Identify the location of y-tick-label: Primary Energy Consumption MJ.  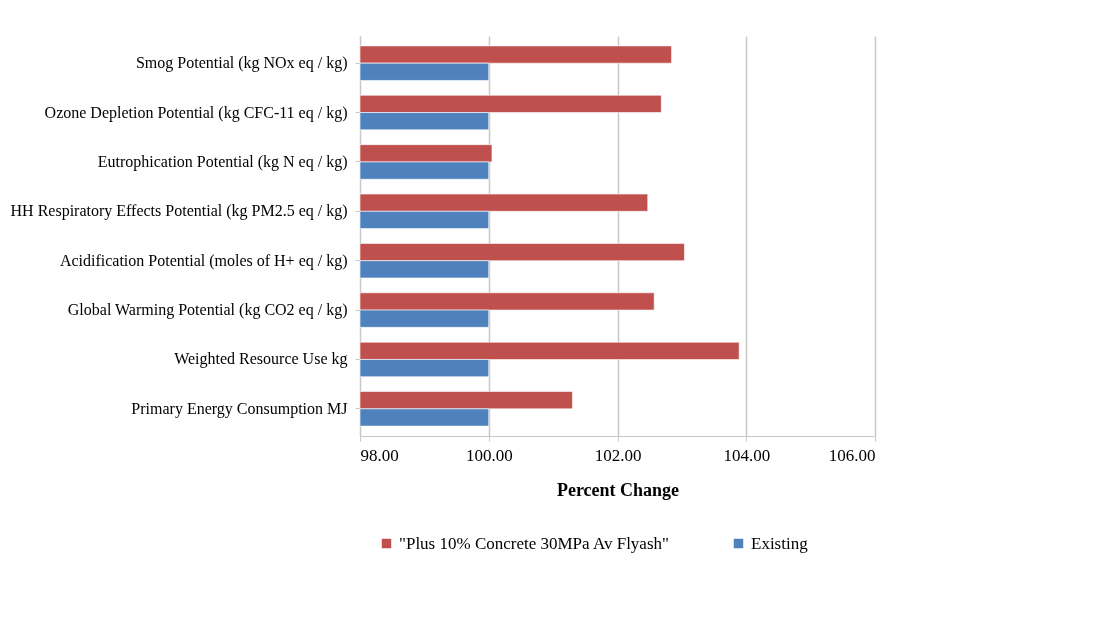
(239, 408).